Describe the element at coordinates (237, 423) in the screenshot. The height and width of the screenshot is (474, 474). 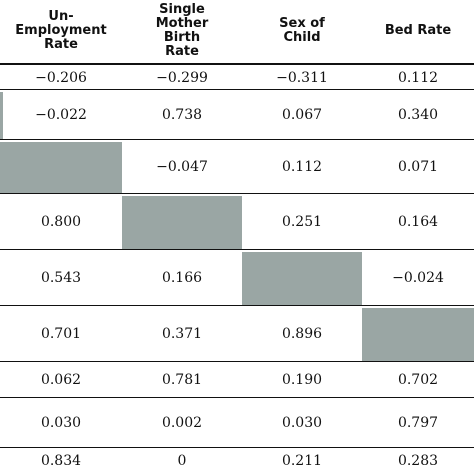
I see `table-row: 0.030 0.002 0.030 0.797` at that location.